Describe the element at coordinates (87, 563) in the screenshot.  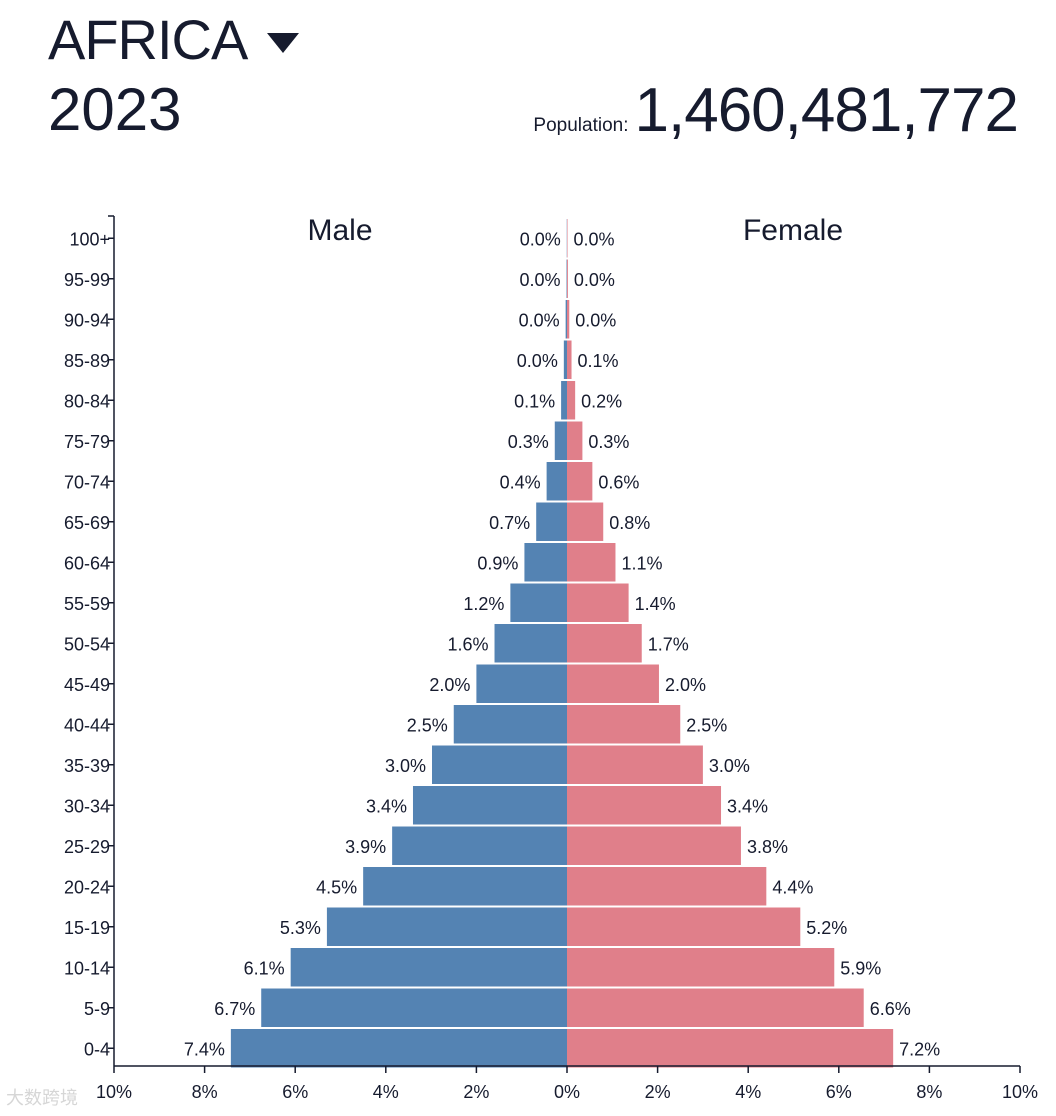
I see `y-tick-label-60-64: 60-64` at that location.